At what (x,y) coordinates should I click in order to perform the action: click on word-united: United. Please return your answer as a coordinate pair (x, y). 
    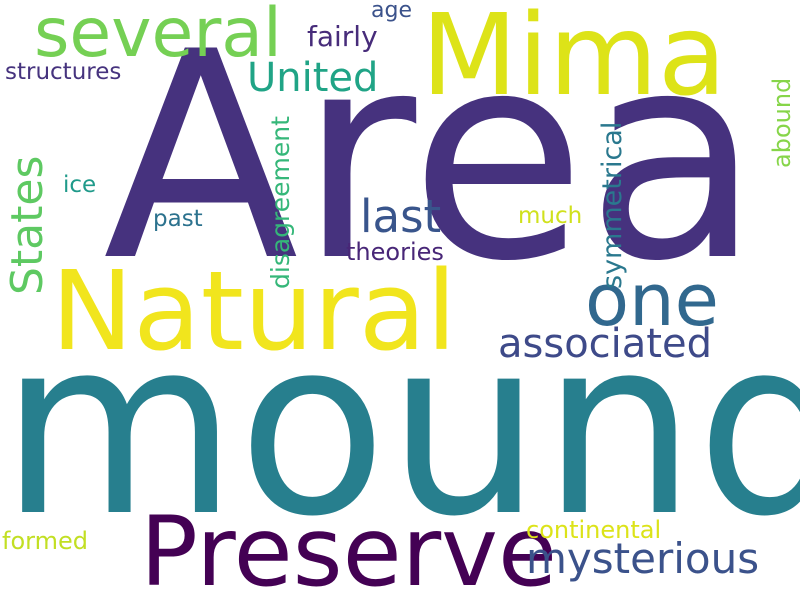
    Looking at the image, I should click on (313, 78).